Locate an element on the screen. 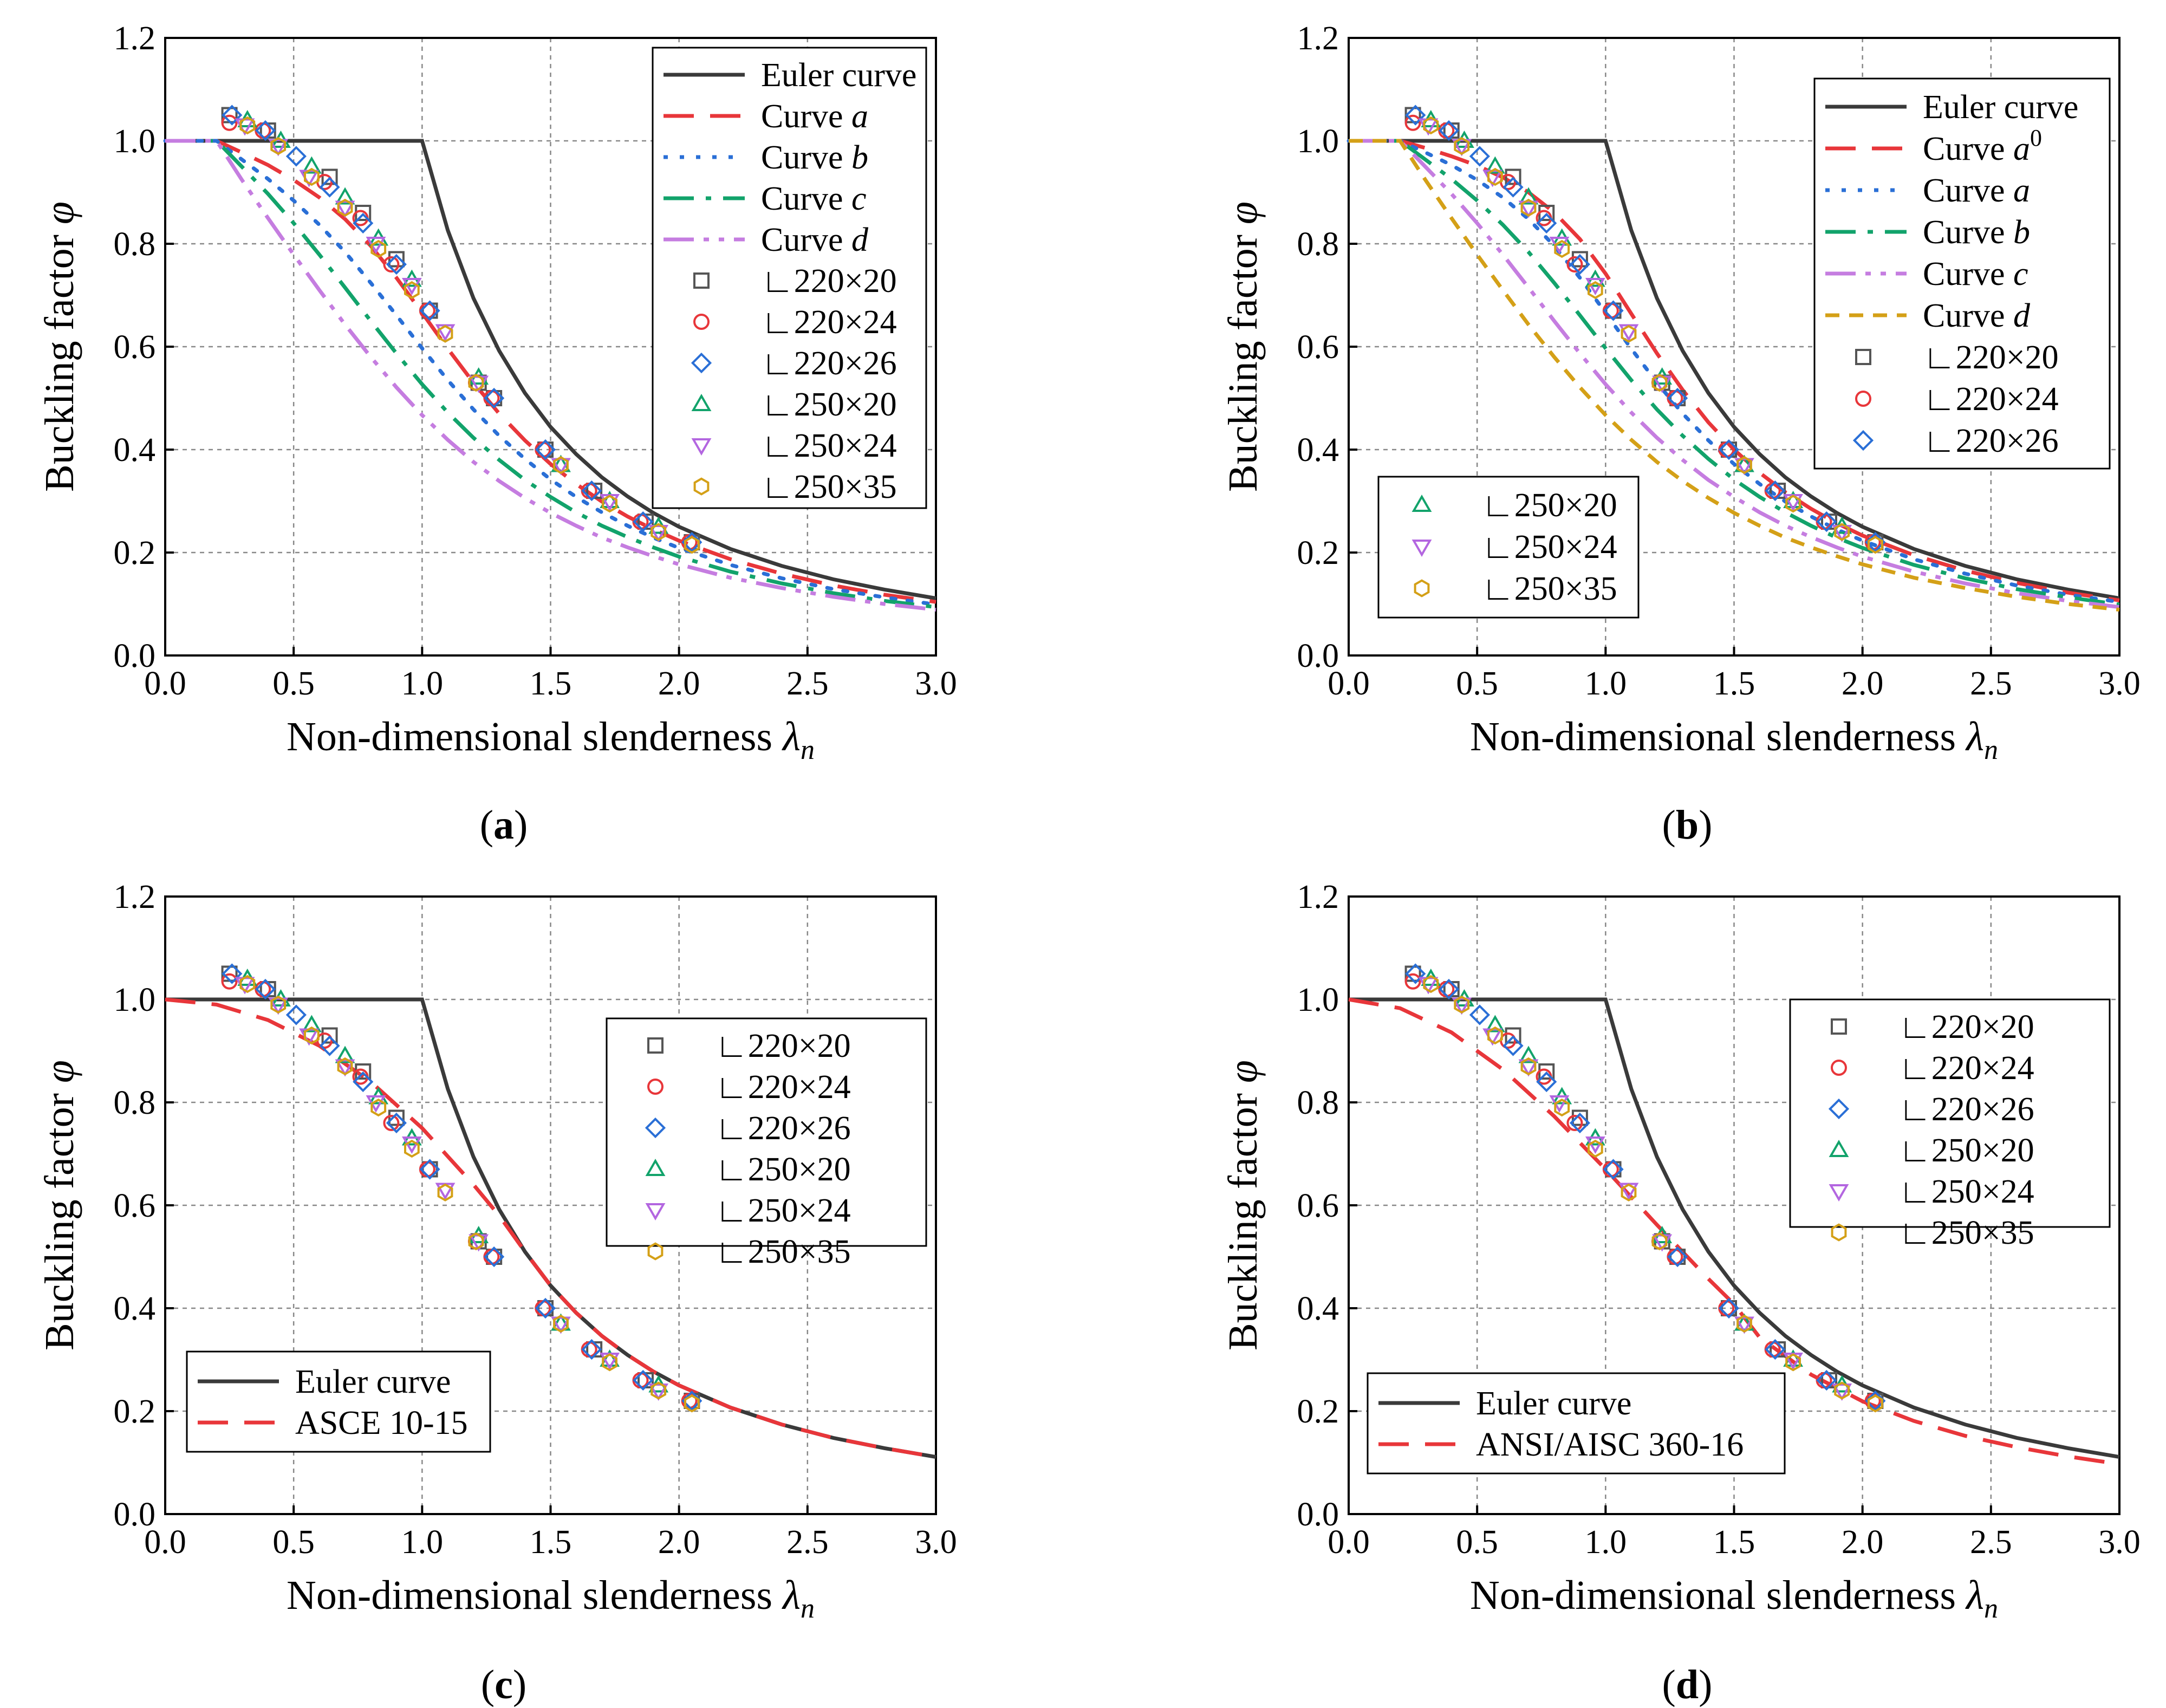  x-tick-label: 2.5 is located at coordinates (807, 1543).